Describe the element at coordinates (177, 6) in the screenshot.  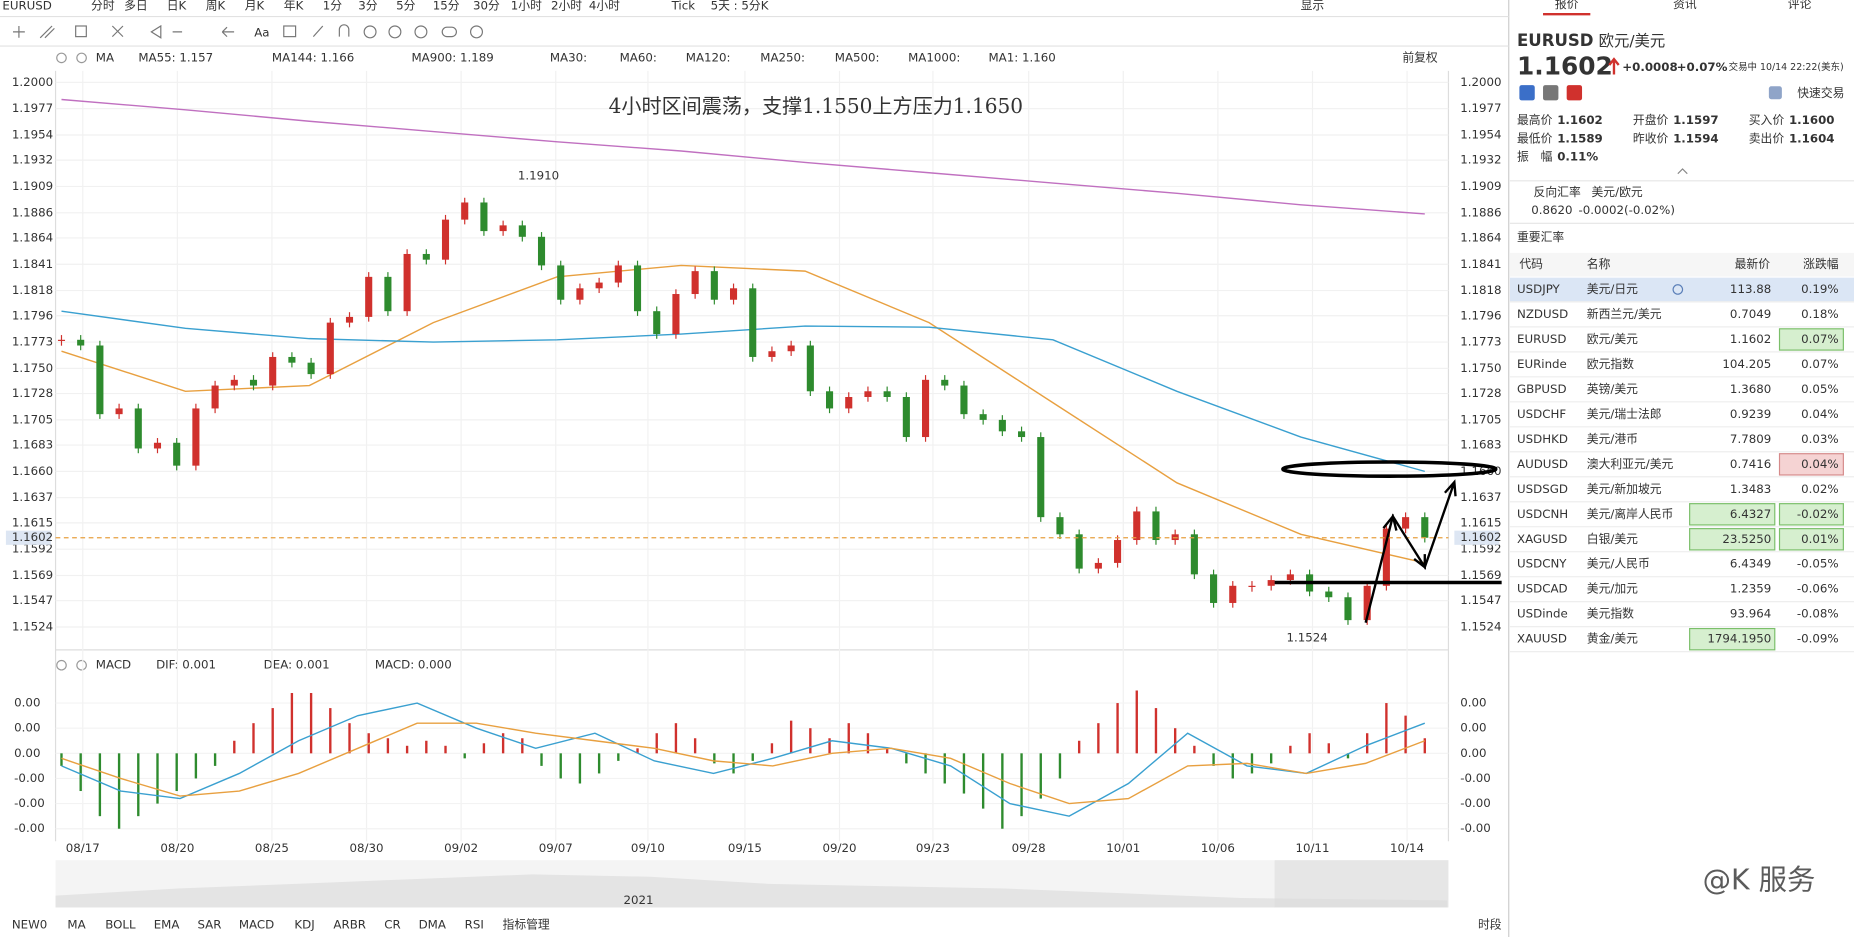
I see `toolbar-item: 日K` at that location.